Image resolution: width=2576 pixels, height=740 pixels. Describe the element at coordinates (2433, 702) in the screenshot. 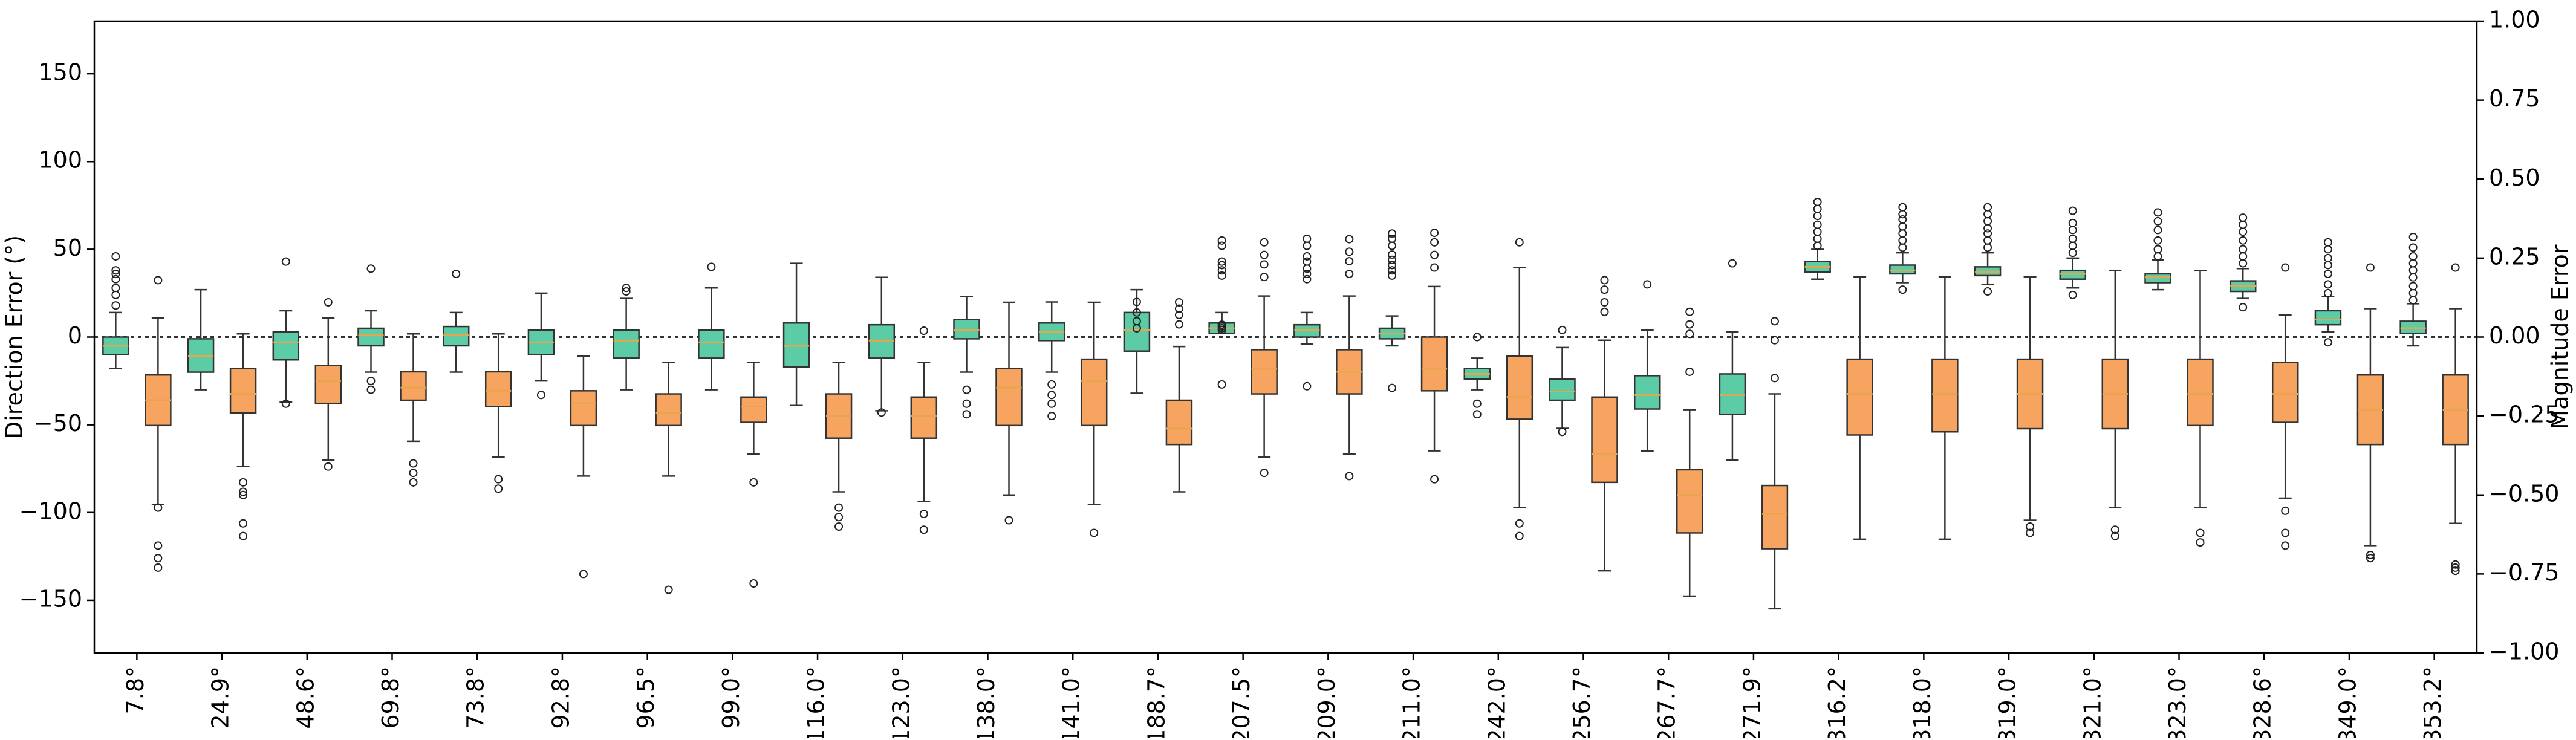

I see `x-tick-label: 353.2°` at that location.